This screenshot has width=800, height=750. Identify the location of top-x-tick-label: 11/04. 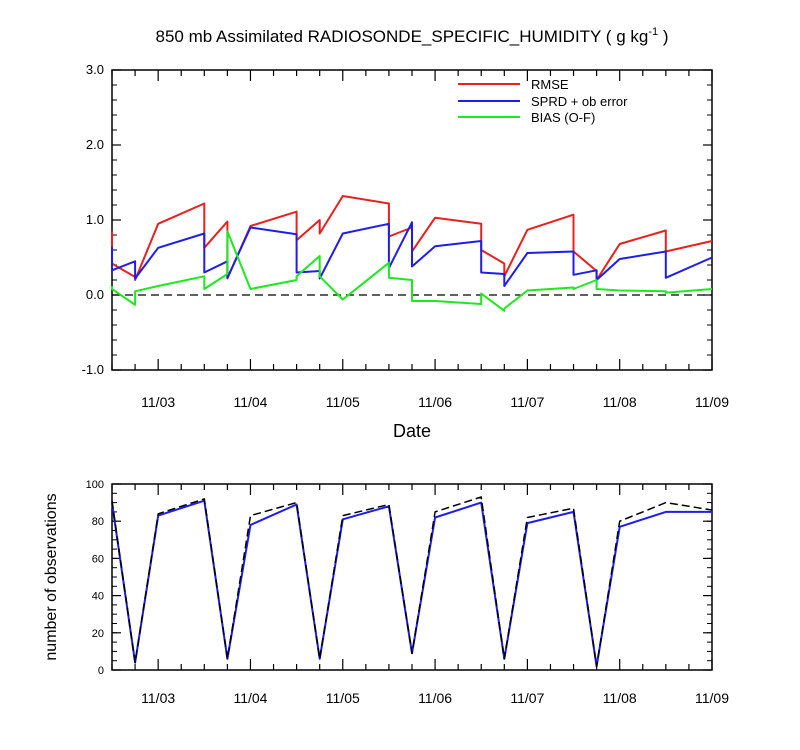
(250, 402).